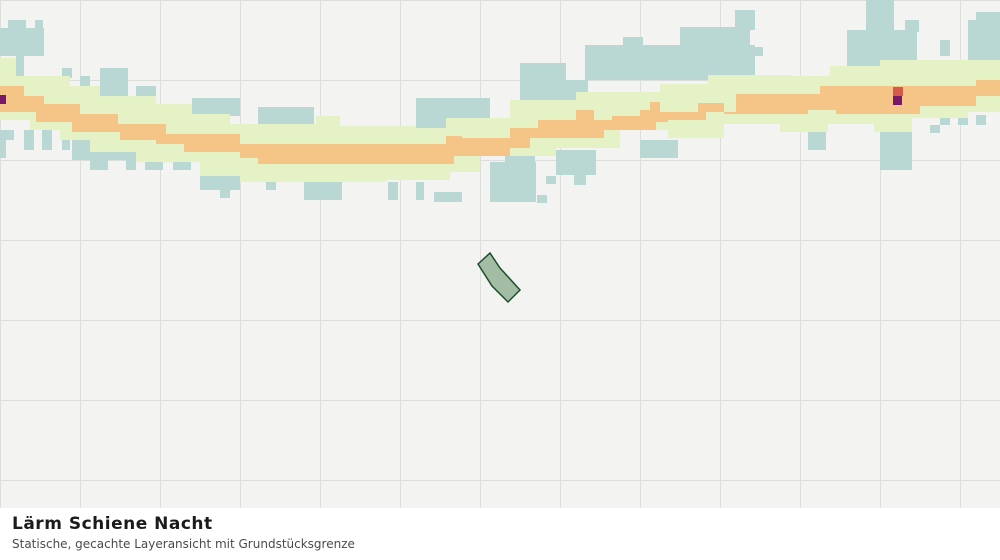  I want to click on parcel-boundary, so click(499, 277).